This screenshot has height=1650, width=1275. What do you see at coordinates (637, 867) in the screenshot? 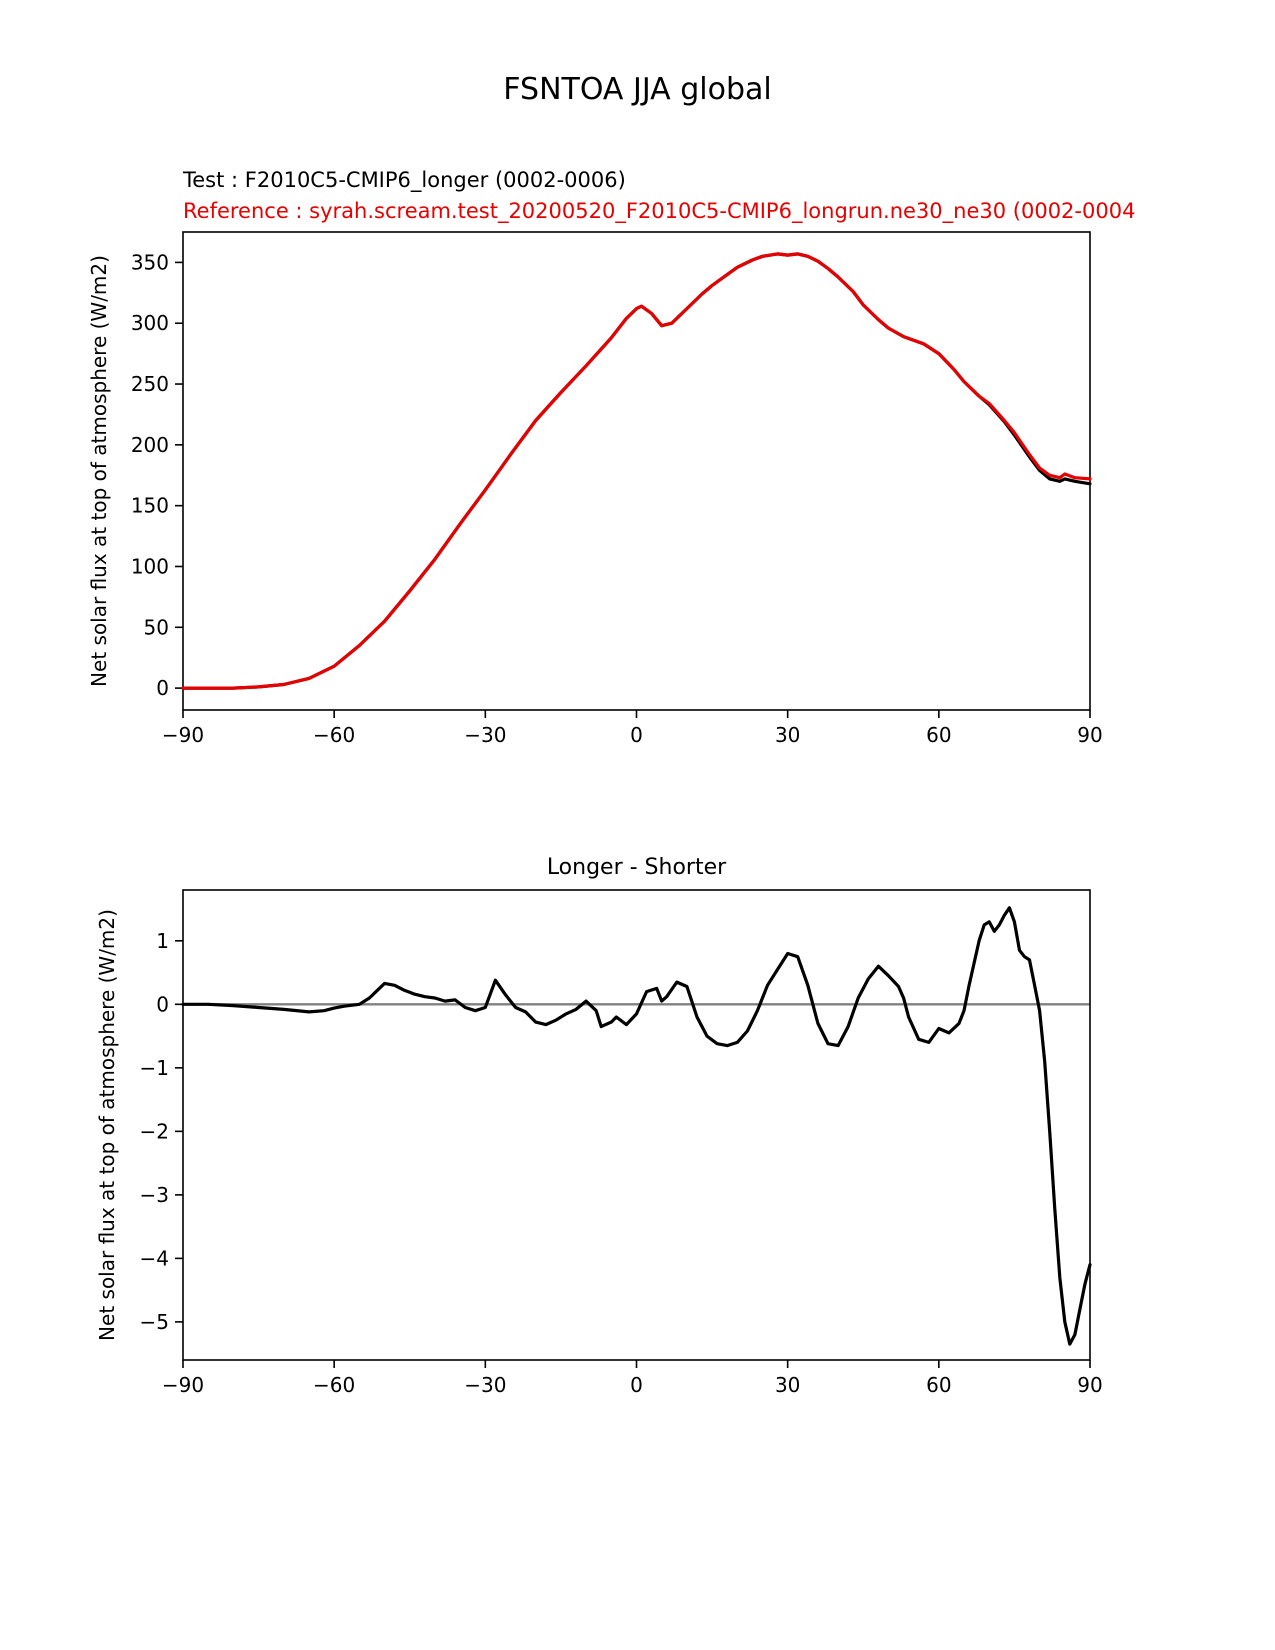
I see `chart-title: Longer - Shorter` at bounding box center [637, 867].